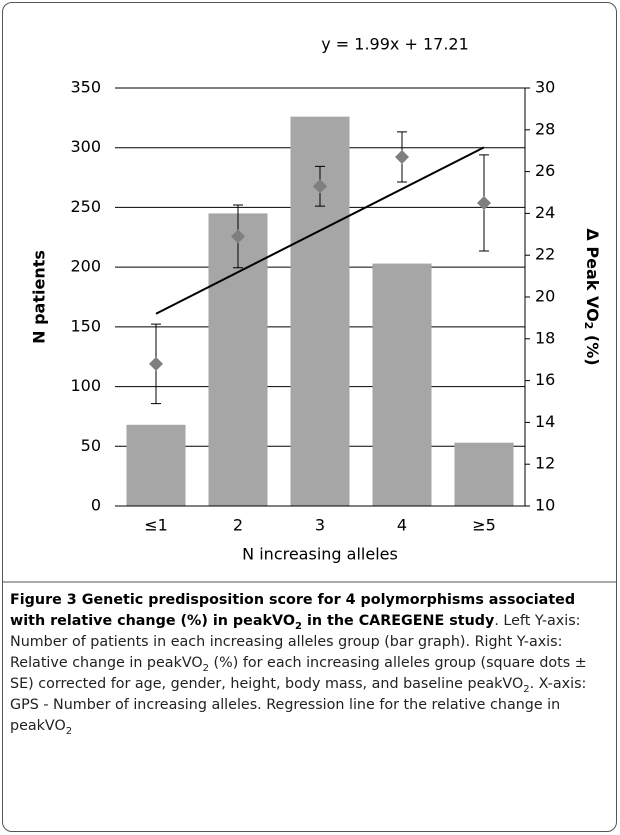 This screenshot has height=835, width=620. What do you see at coordinates (545, 128) in the screenshot?
I see `y2-tick-label: 28` at bounding box center [545, 128].